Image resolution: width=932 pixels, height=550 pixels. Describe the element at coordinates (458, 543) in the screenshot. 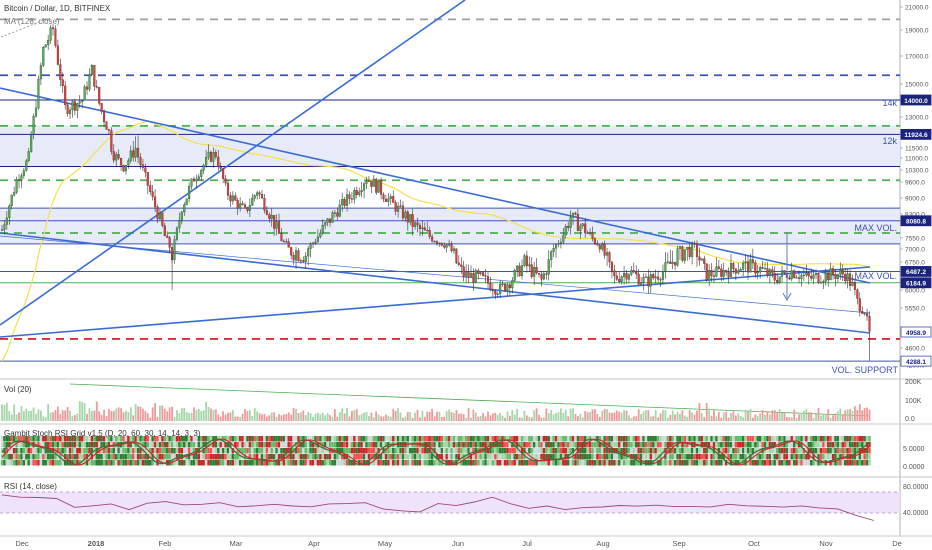

I see `time-axis: Dec 2018 Feb Mar Apr May Jun Jul Aug Sep Oct Nov De` at that location.